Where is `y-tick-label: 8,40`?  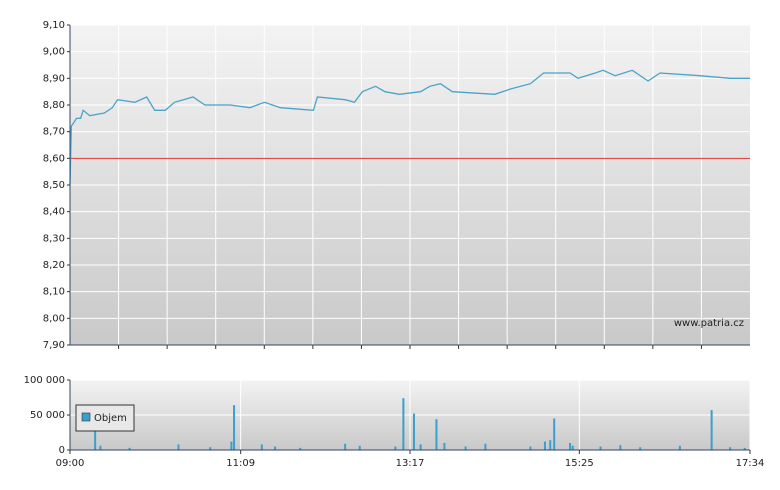
y-tick-label: 8,40 is located at coordinates (54, 212).